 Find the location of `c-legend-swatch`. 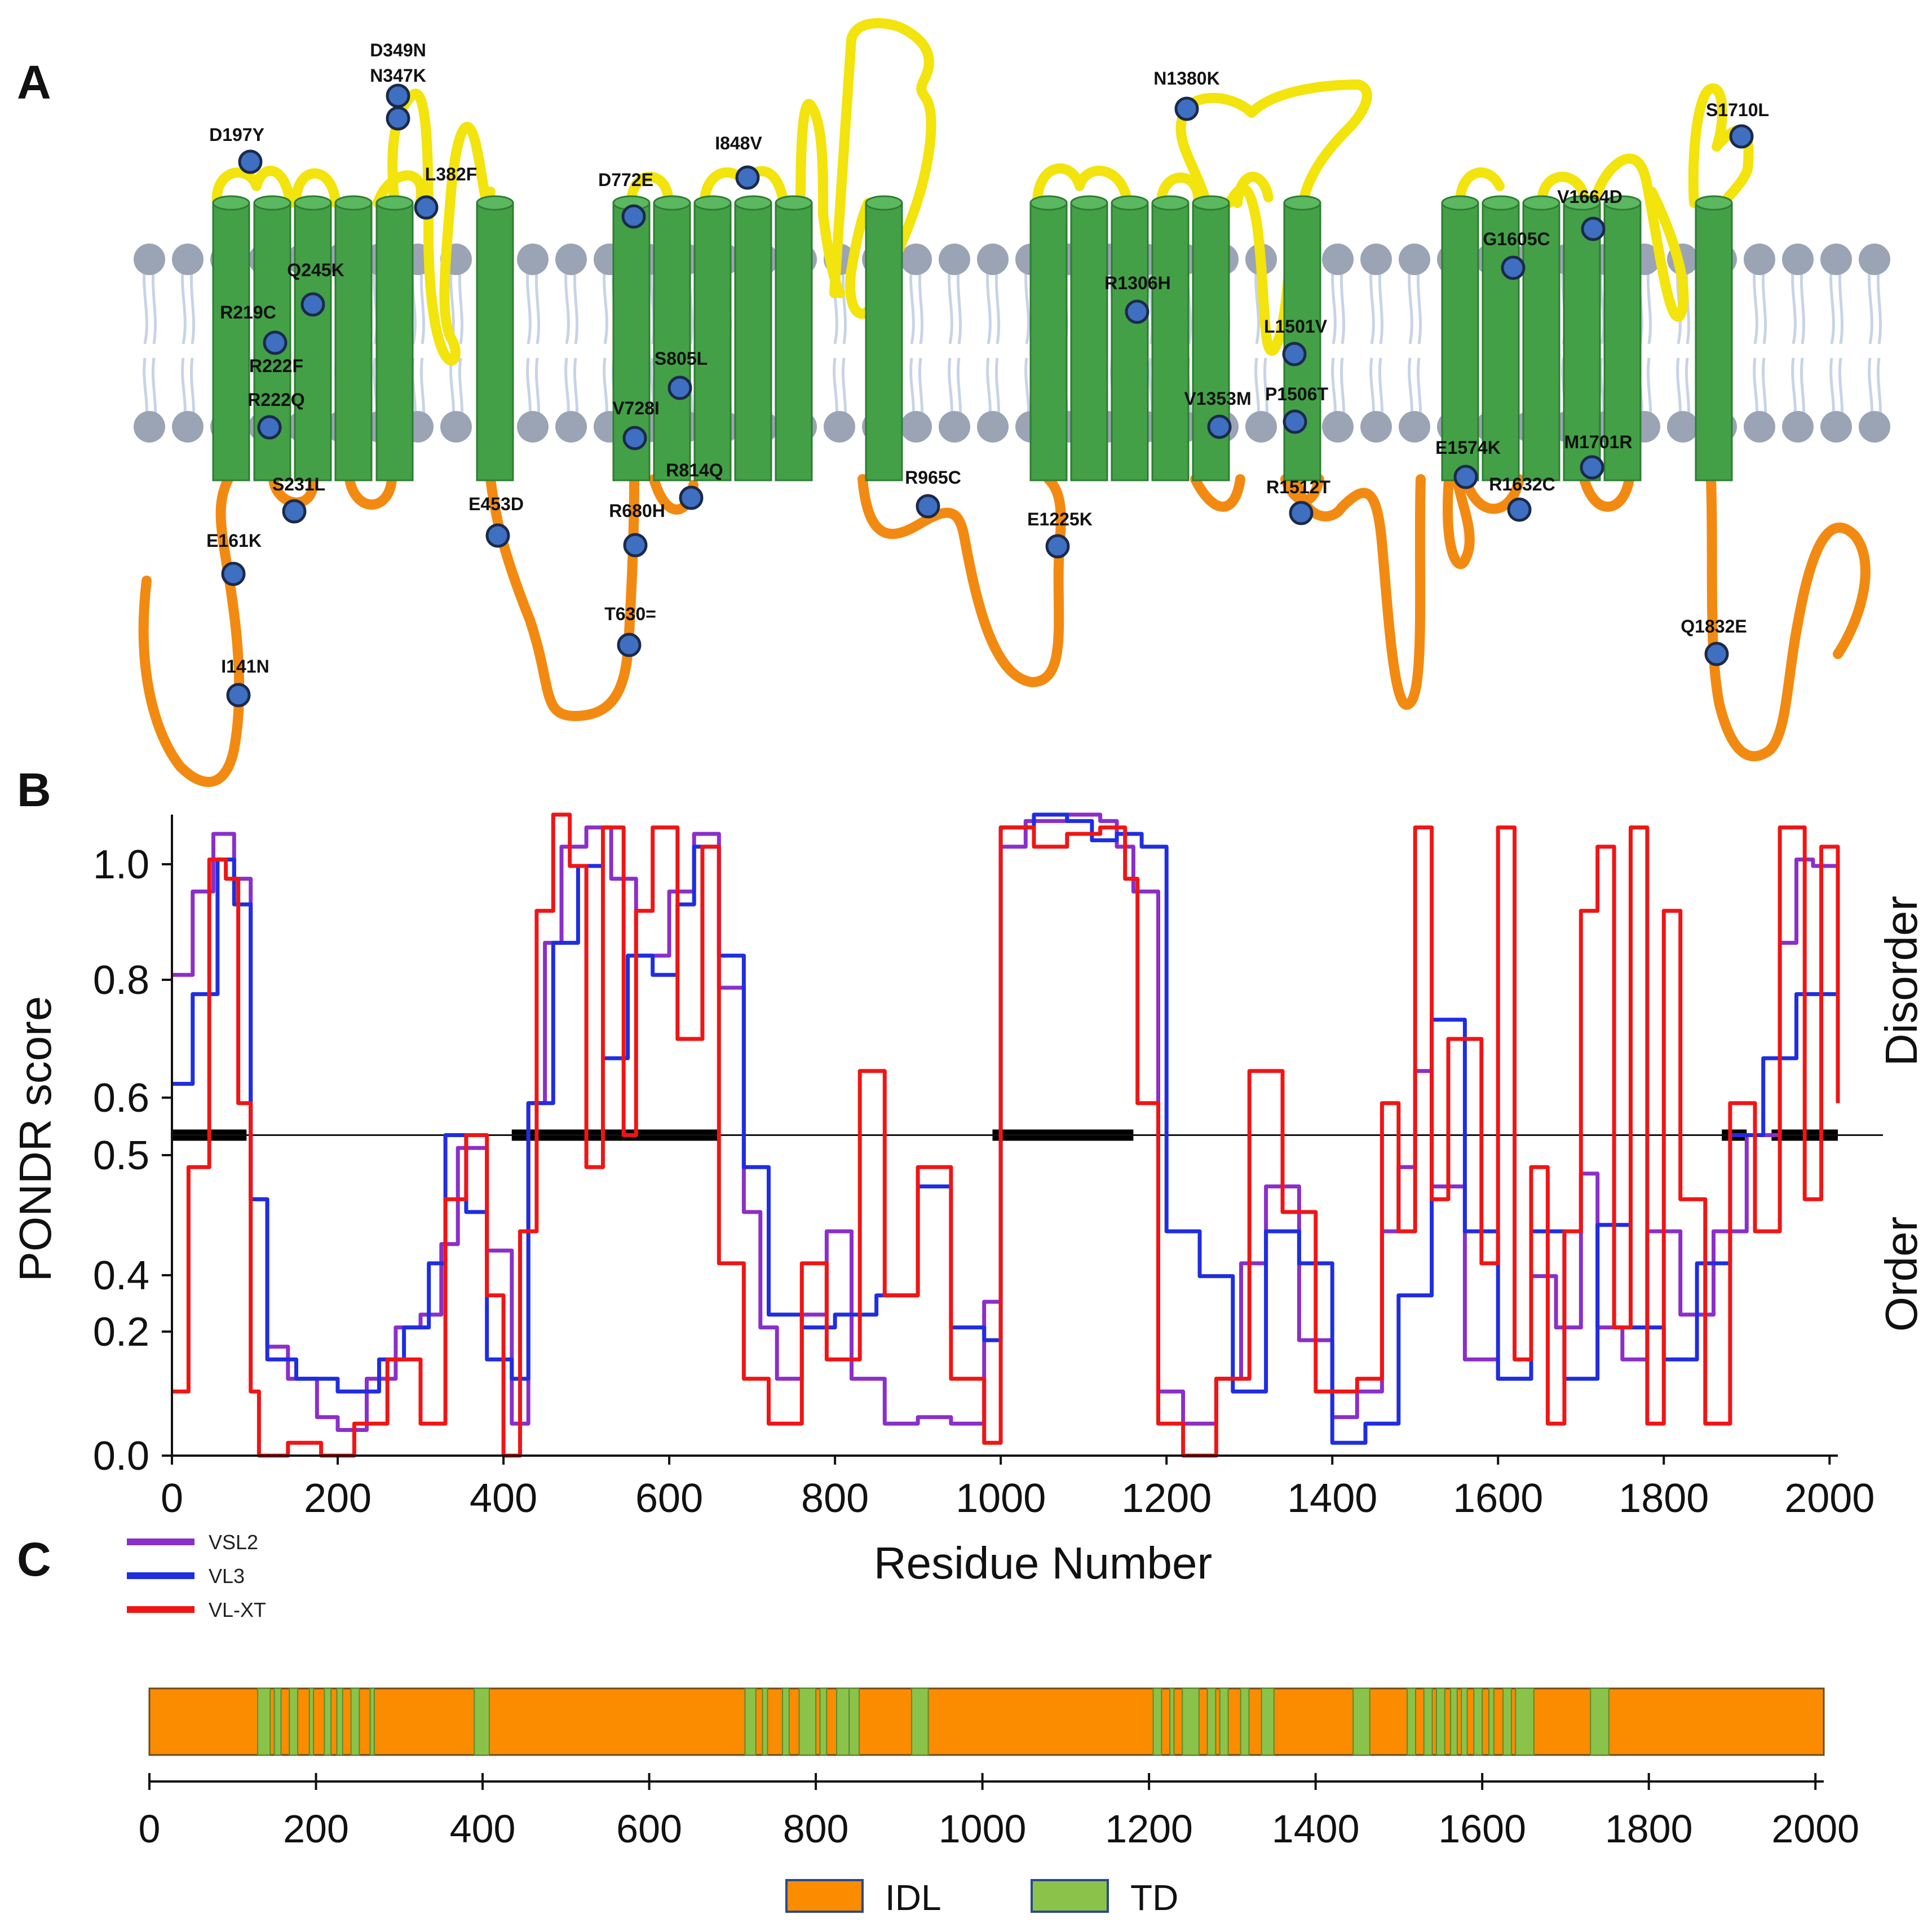

c-legend-swatch is located at coordinates (824, 1896).